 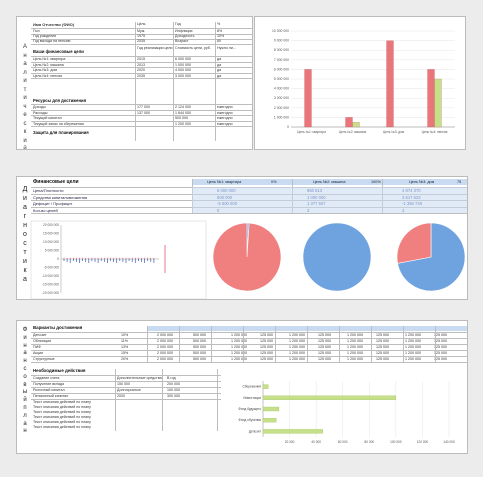 I want to click on vertical-letter: с, so click(x=25, y=123).